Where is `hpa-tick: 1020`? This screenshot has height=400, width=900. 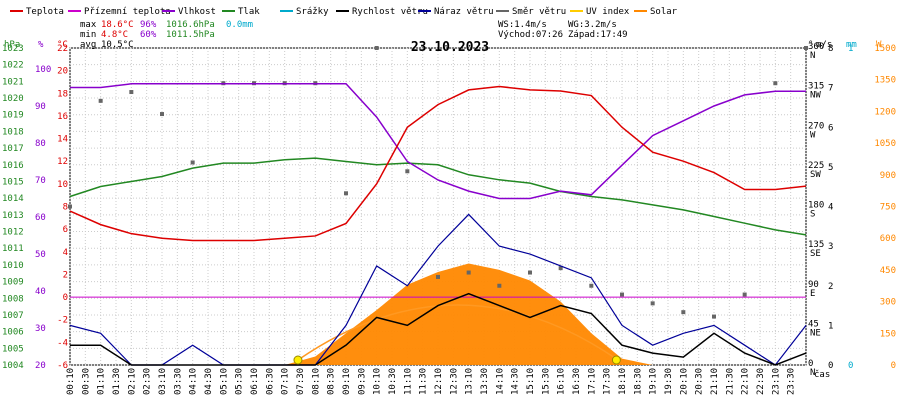 hpa-tick: 1020 is located at coordinates (13, 99).